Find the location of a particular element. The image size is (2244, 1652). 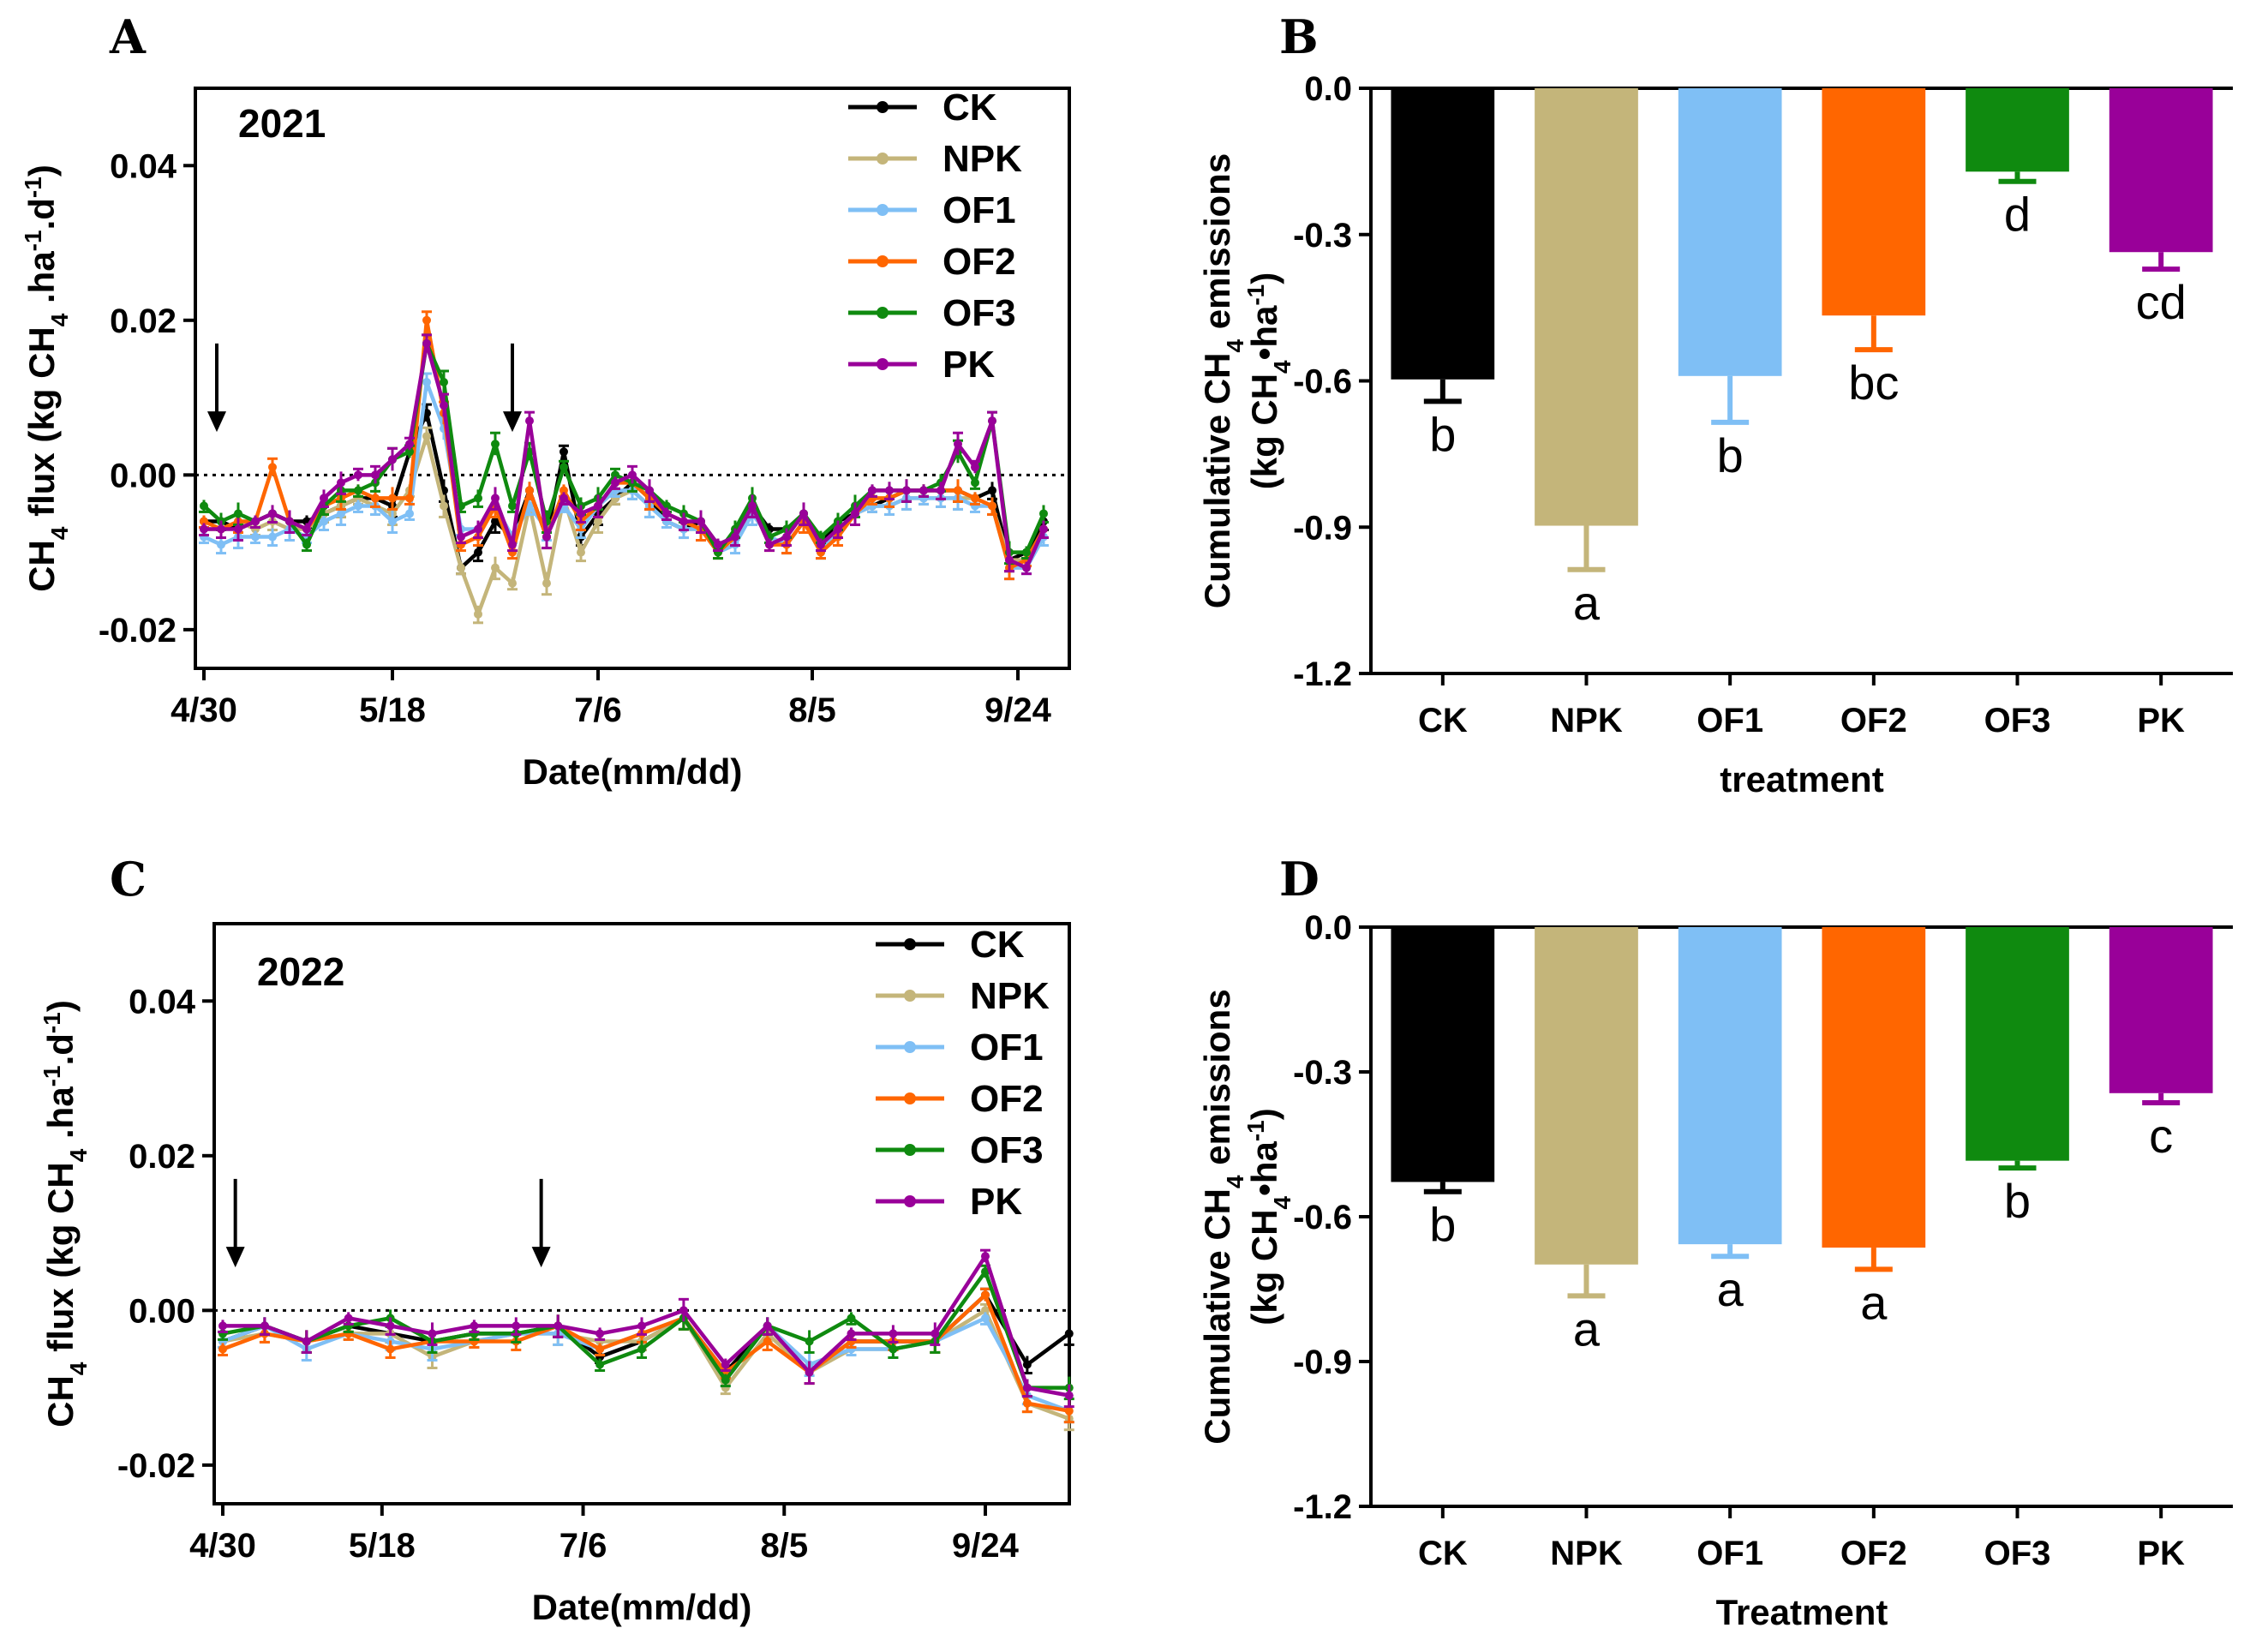

bar-ck is located at coordinates (1443, 1054).